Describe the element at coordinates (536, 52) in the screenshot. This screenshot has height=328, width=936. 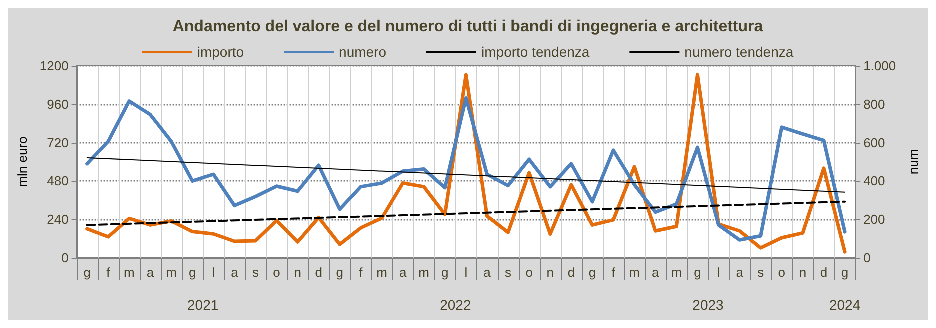
I see `legend-label: importo tendenza` at that location.